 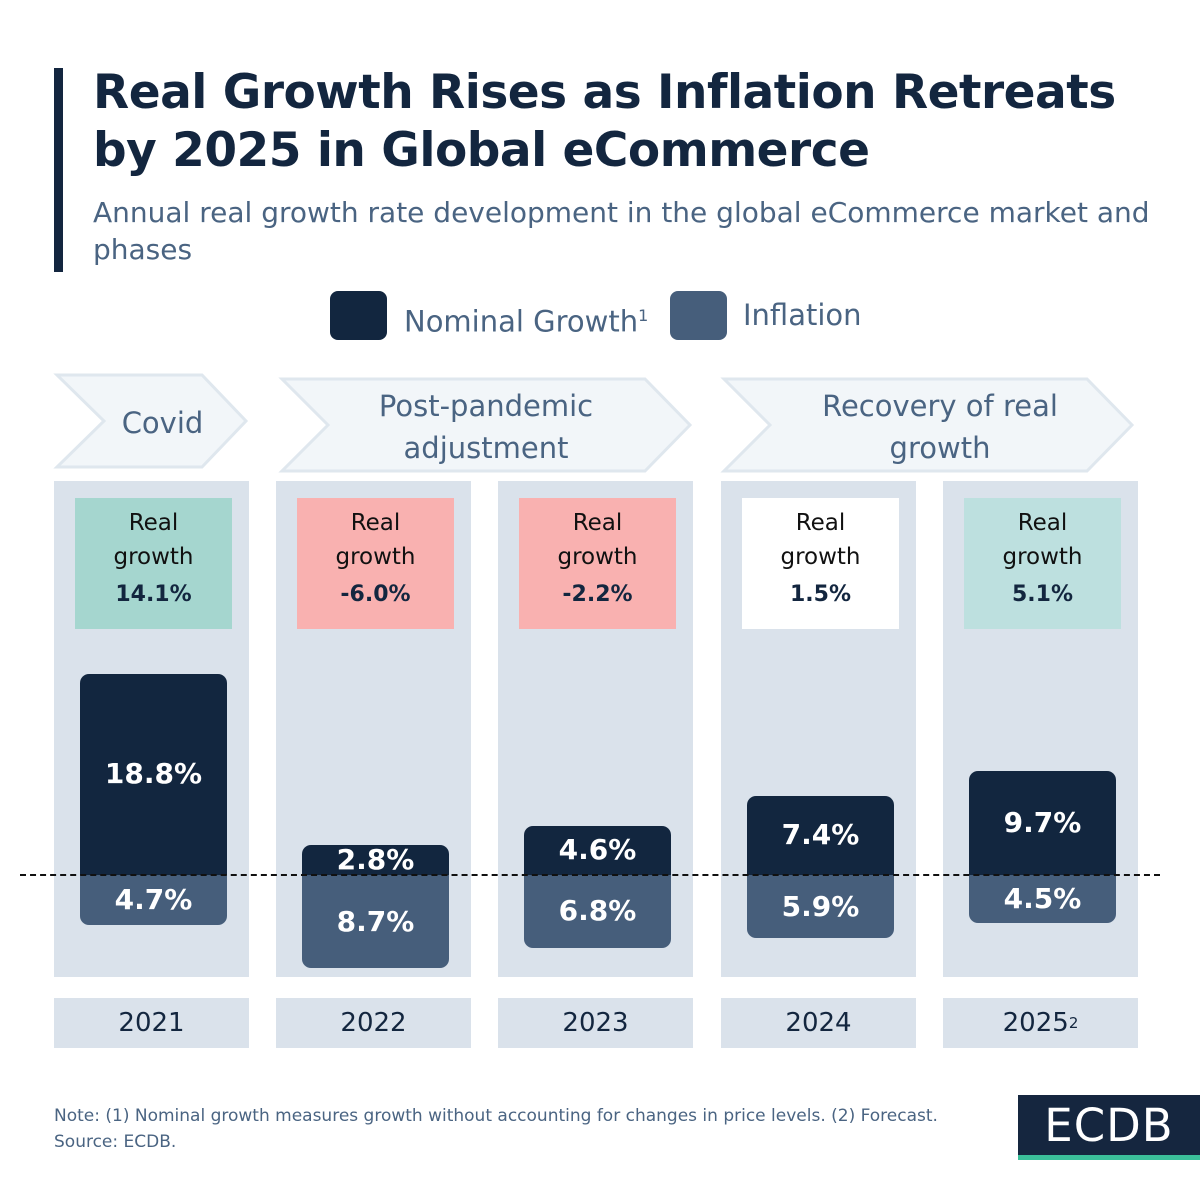 I want to click on phase-label-covid: Covid, so click(x=162, y=423).